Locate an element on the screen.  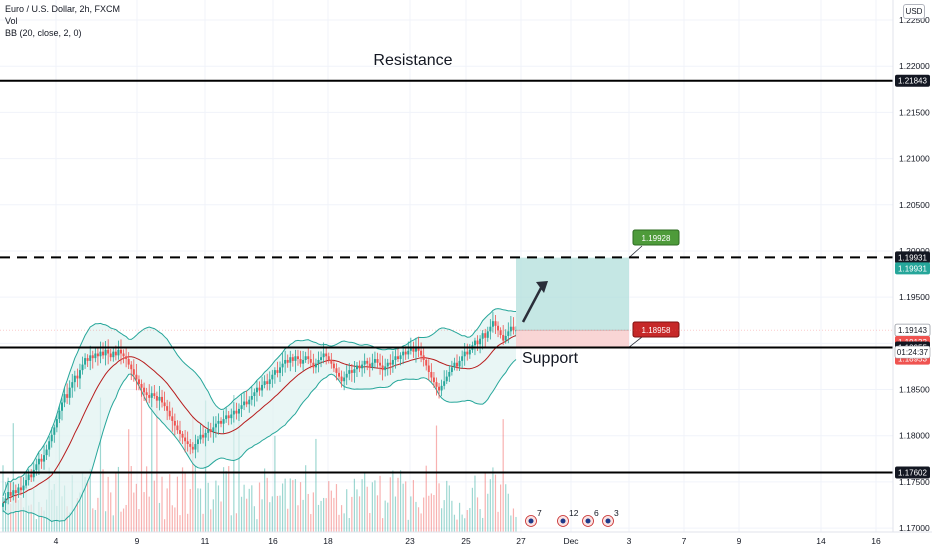
symbol-title: Euro / U.S. Dollar, 2h, FXCM is located at coordinates (63, 9).